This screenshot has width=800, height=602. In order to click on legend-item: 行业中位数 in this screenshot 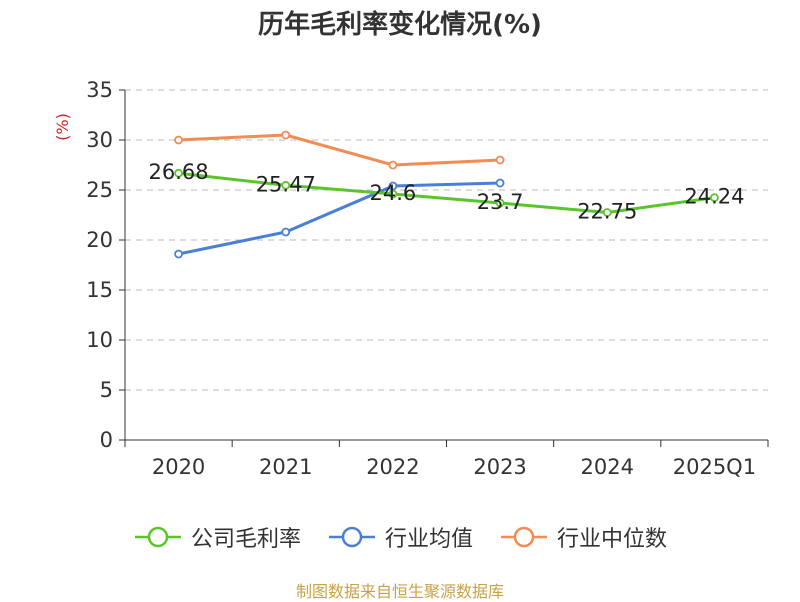, I will do `click(583, 537)`.